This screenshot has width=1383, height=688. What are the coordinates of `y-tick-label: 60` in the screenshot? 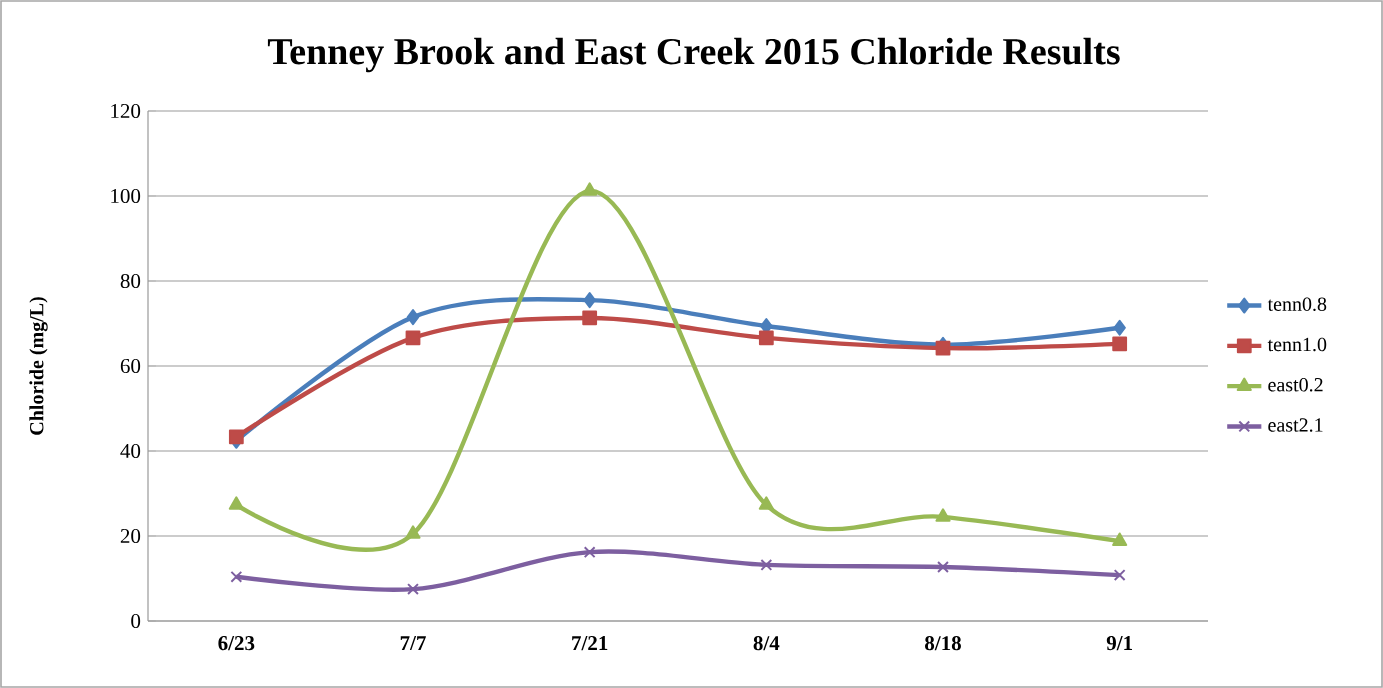 It's located at (130, 366).